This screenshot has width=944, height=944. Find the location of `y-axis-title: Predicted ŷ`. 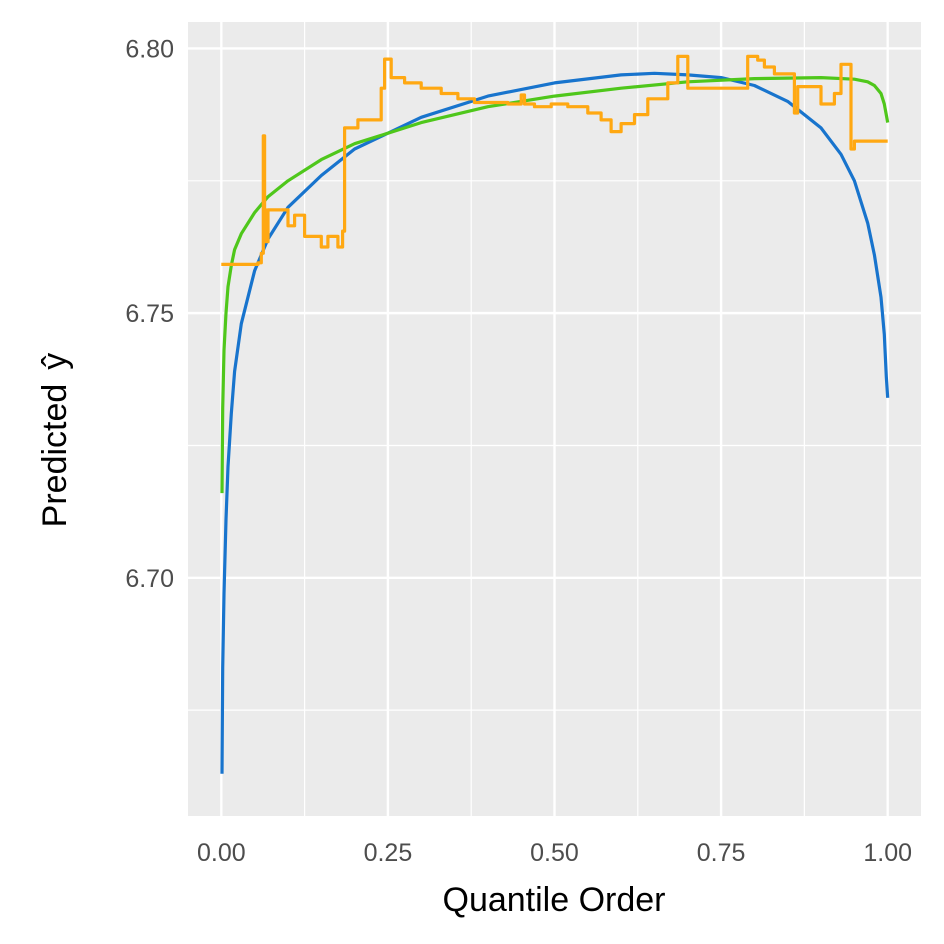

y-axis-title: Predicted ŷ is located at coordinates (55, 440).